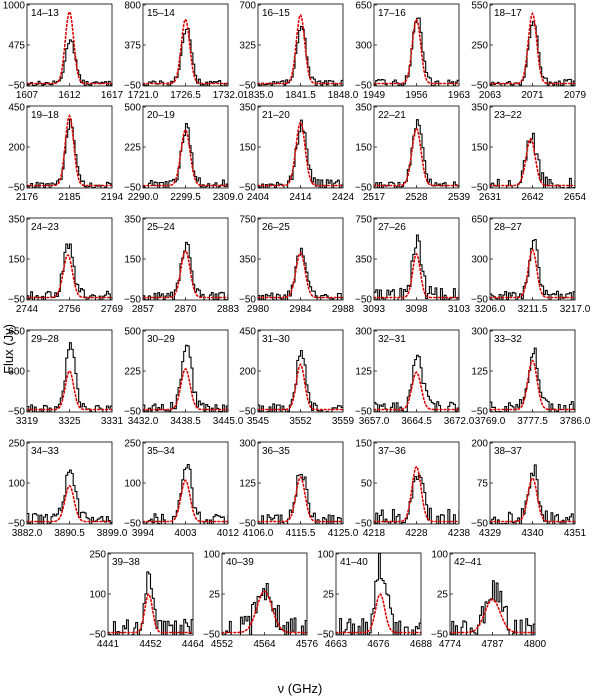 This screenshot has width=600, height=699. What do you see at coordinates (228, 197) in the screenshot?
I see `x-tick-label: 2309.0` at bounding box center [228, 197].